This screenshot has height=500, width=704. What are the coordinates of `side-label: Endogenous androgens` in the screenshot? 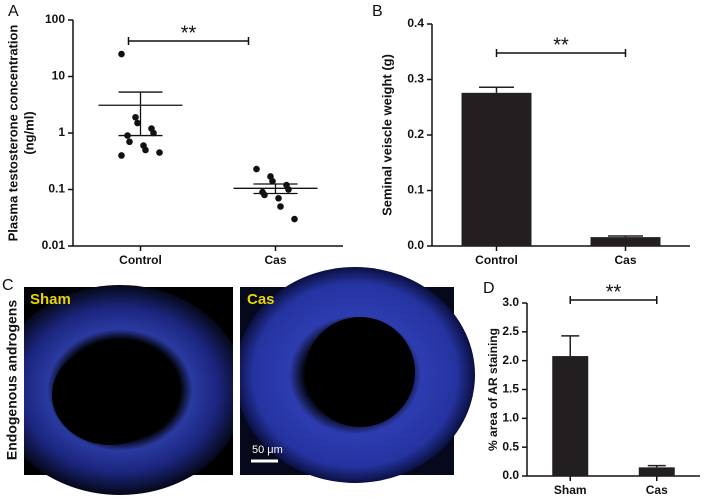 It's located at (12, 380).